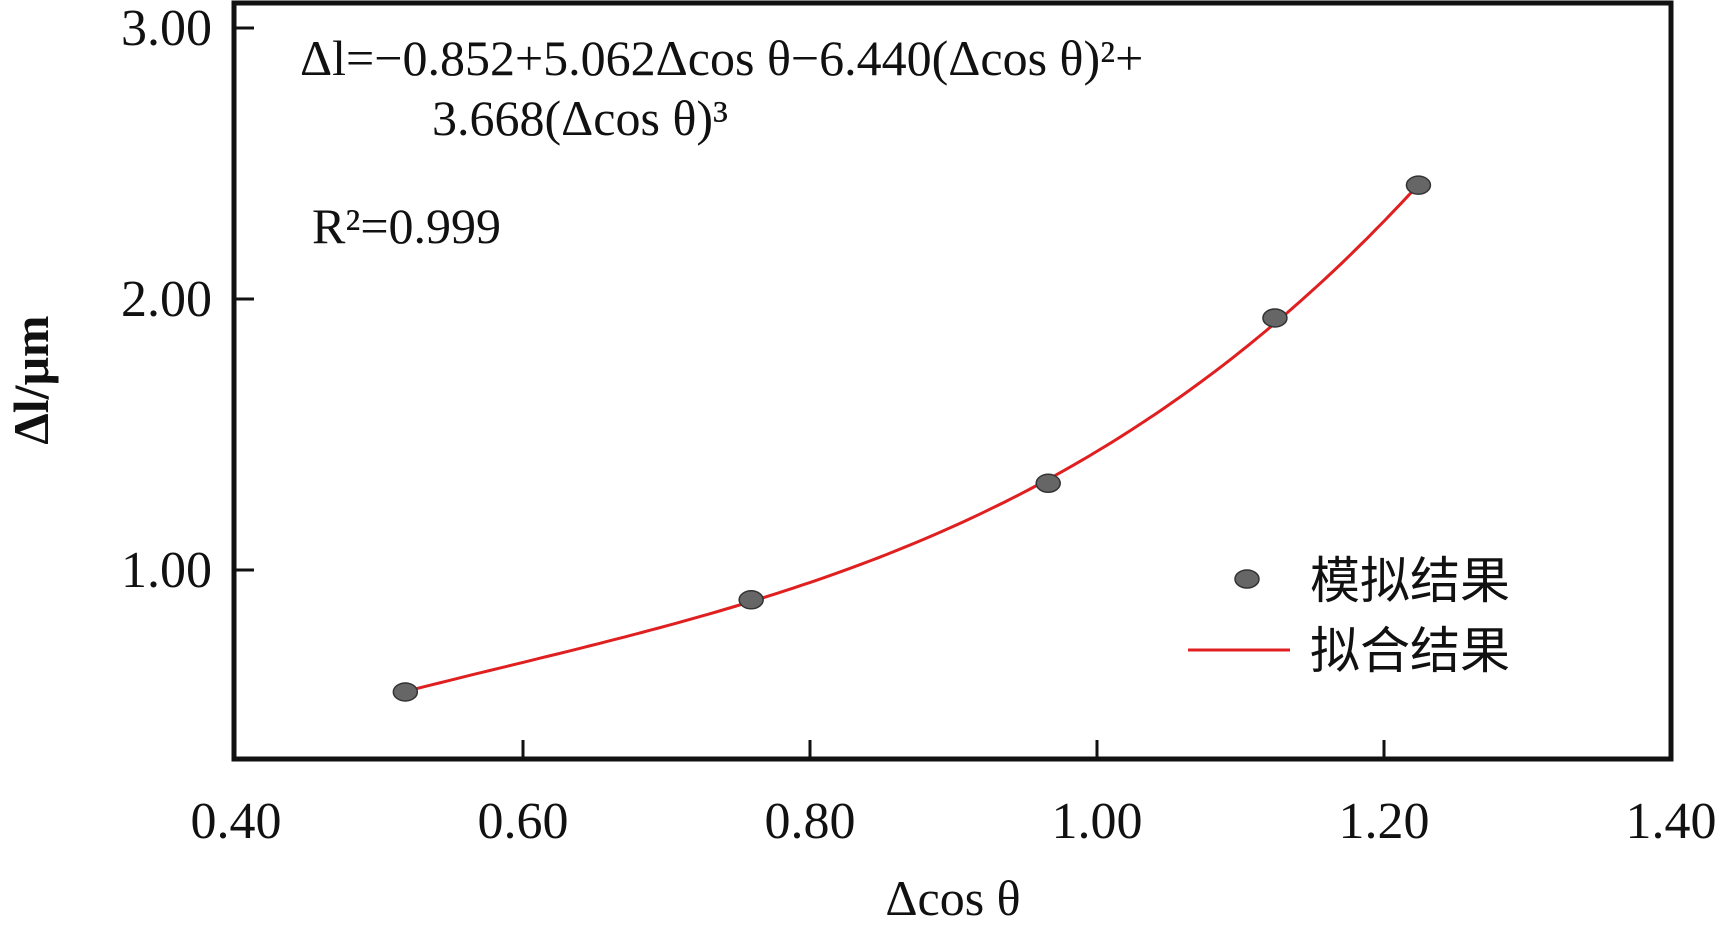  What do you see at coordinates (1410, 581) in the screenshot?
I see `legend-label-points: 模拟结果` at bounding box center [1410, 581].